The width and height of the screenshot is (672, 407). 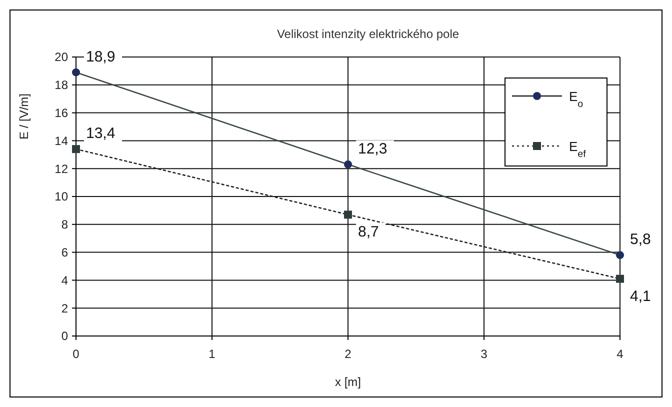 What do you see at coordinates (61, 113) in the screenshot?
I see `y-tick-label: 16` at bounding box center [61, 113].